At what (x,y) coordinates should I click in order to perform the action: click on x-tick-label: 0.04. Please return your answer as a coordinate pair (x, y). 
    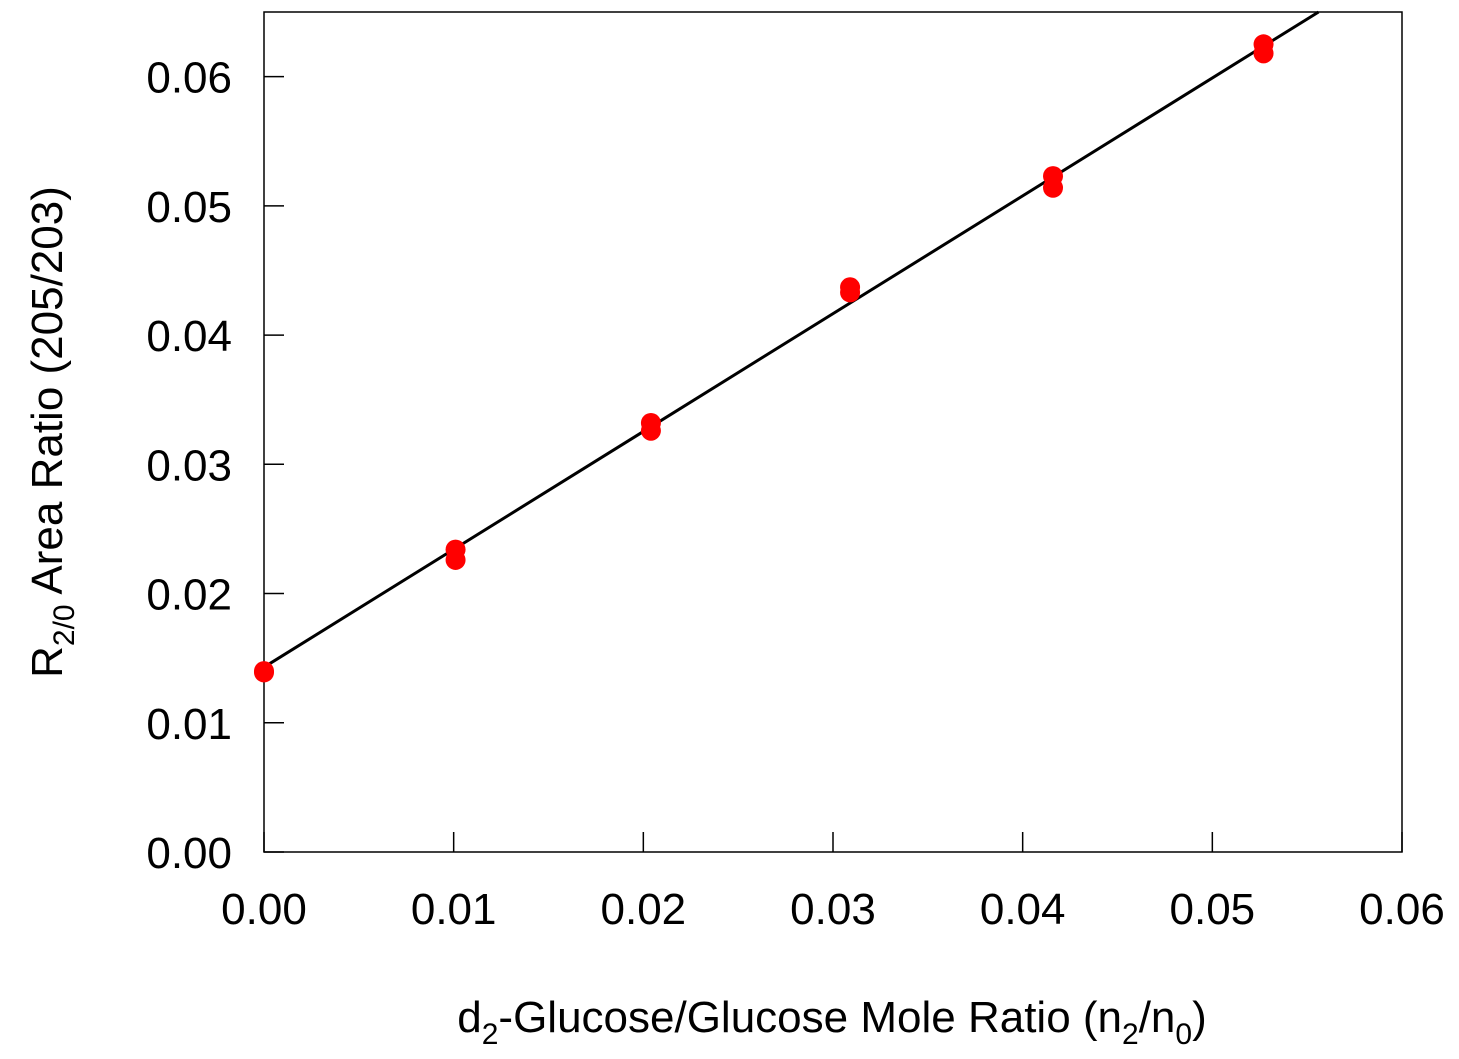
    Looking at the image, I should click on (1023, 909).